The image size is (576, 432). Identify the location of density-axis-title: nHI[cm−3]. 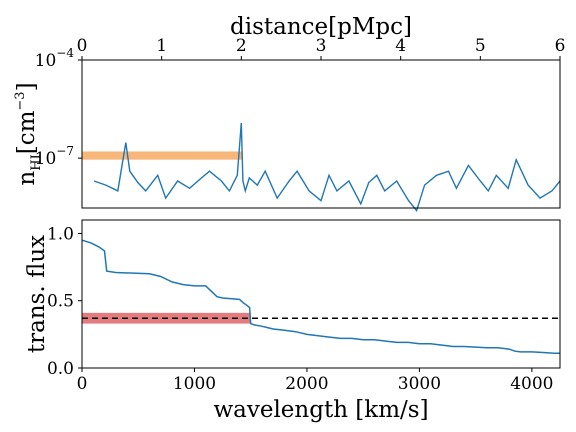
(28, 133).